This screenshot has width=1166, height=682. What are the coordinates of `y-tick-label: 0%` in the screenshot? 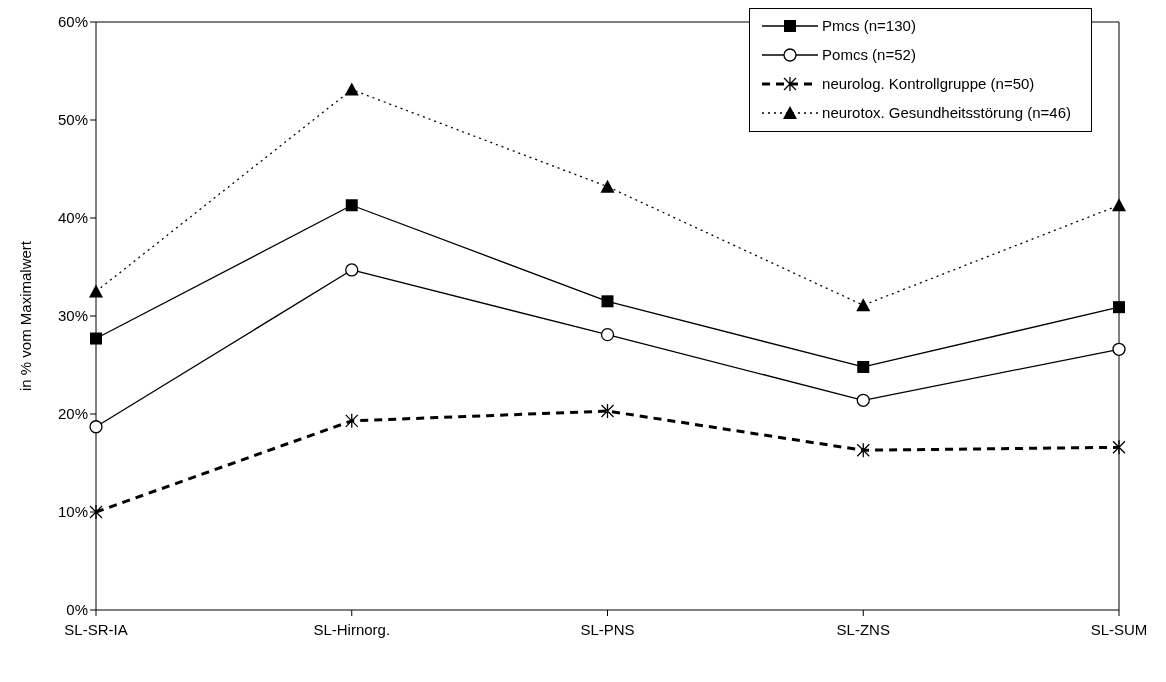 It's located at (77, 610).